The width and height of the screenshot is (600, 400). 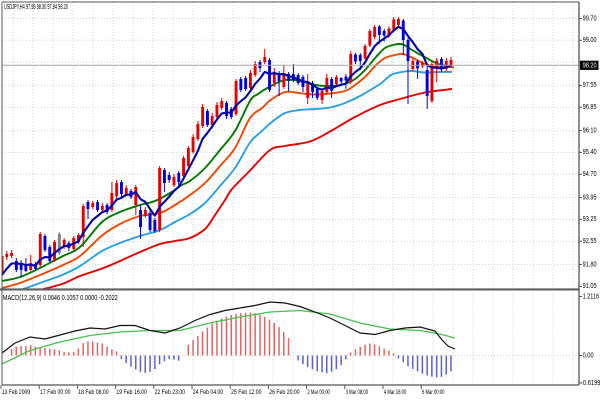 I want to click on svg-text: 91.05, so click(x=590, y=286).